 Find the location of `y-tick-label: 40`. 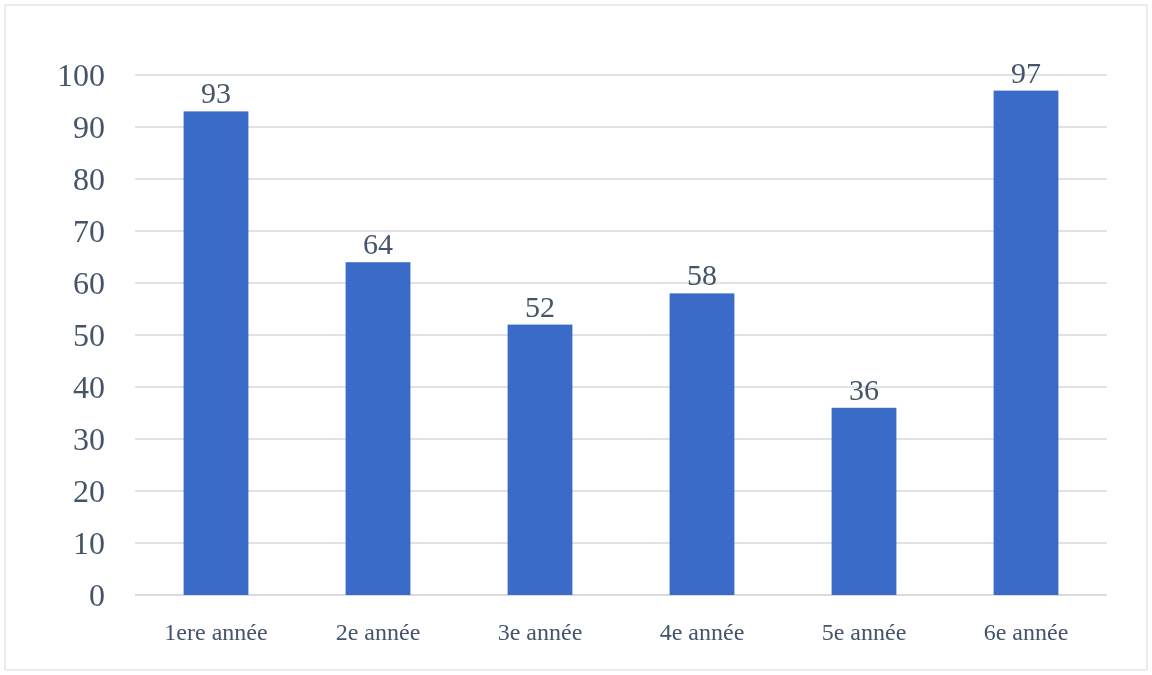

y-tick-label: 40 is located at coordinates (89, 387).